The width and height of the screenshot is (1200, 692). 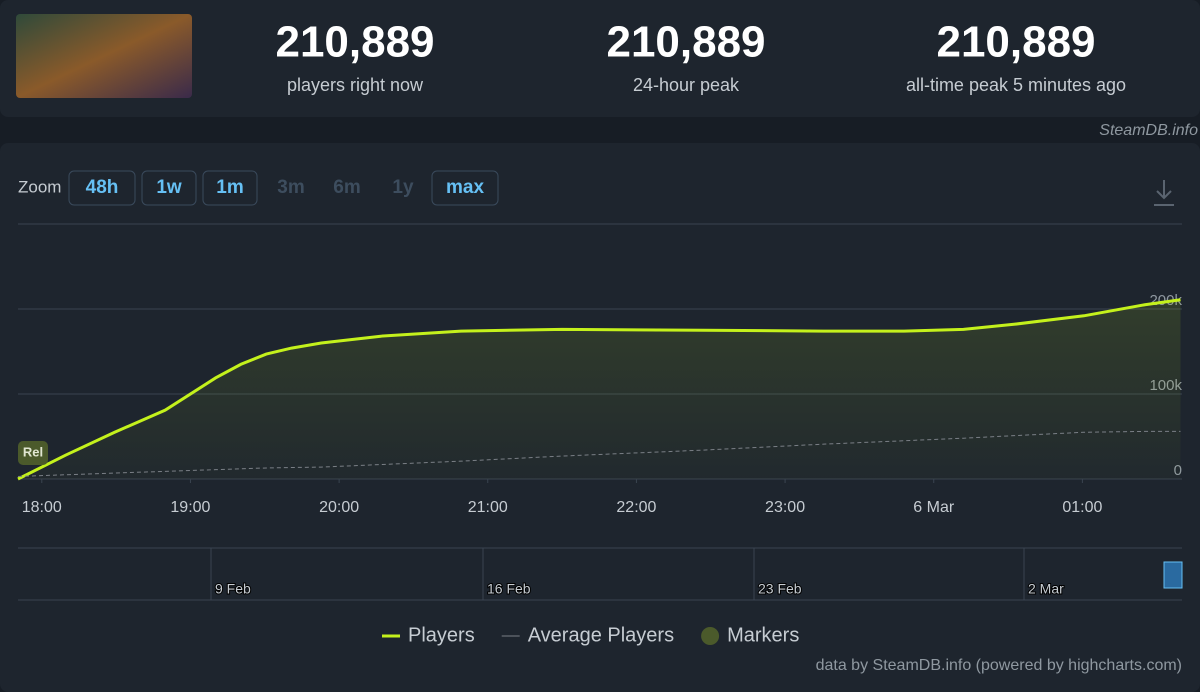 I want to click on x-tick-label: 22:00, so click(x=636, y=507).